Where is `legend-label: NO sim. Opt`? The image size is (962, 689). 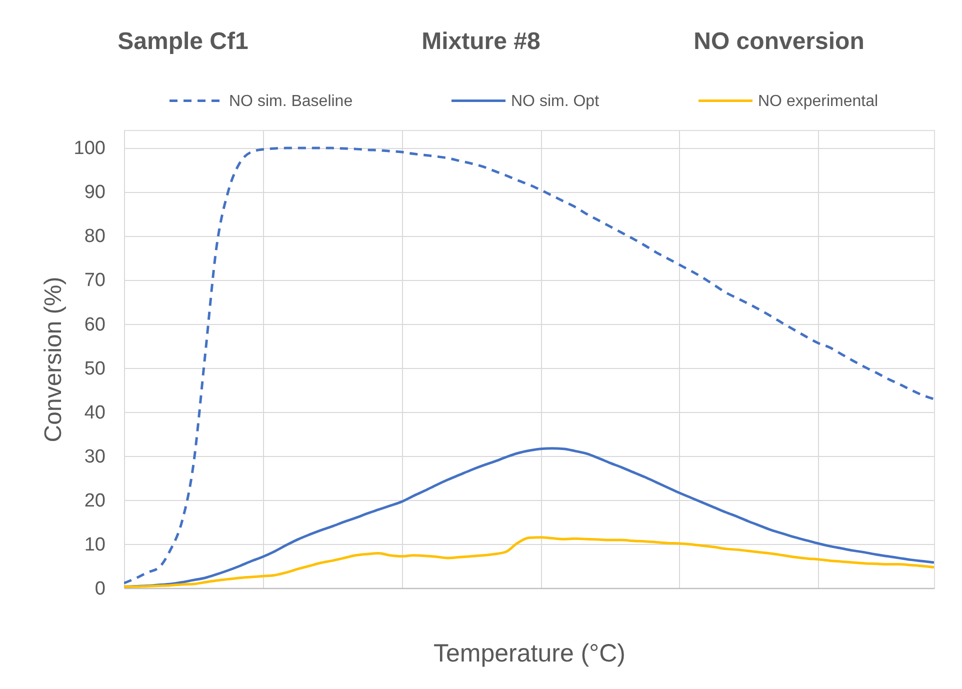 legend-label: NO sim. Opt is located at coordinates (555, 101).